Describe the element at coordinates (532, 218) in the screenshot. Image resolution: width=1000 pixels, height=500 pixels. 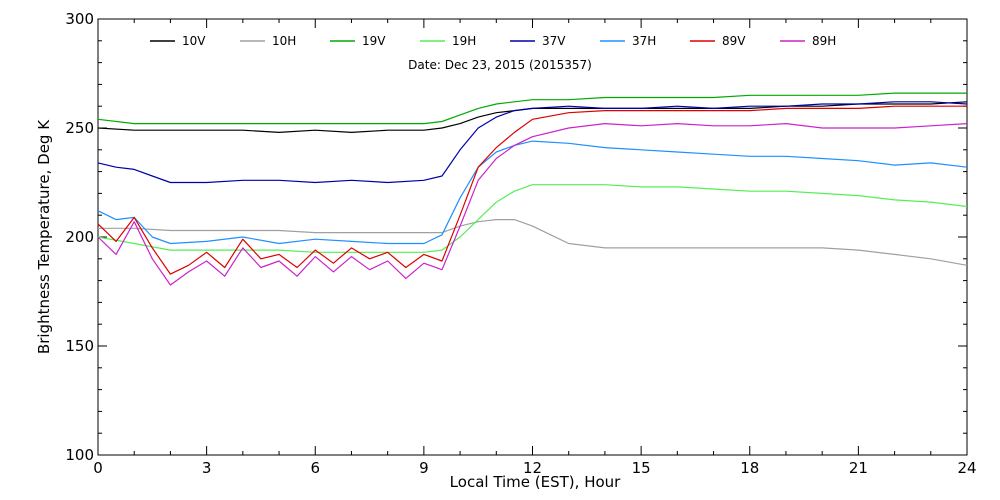
I see `series-line-19h` at that location.